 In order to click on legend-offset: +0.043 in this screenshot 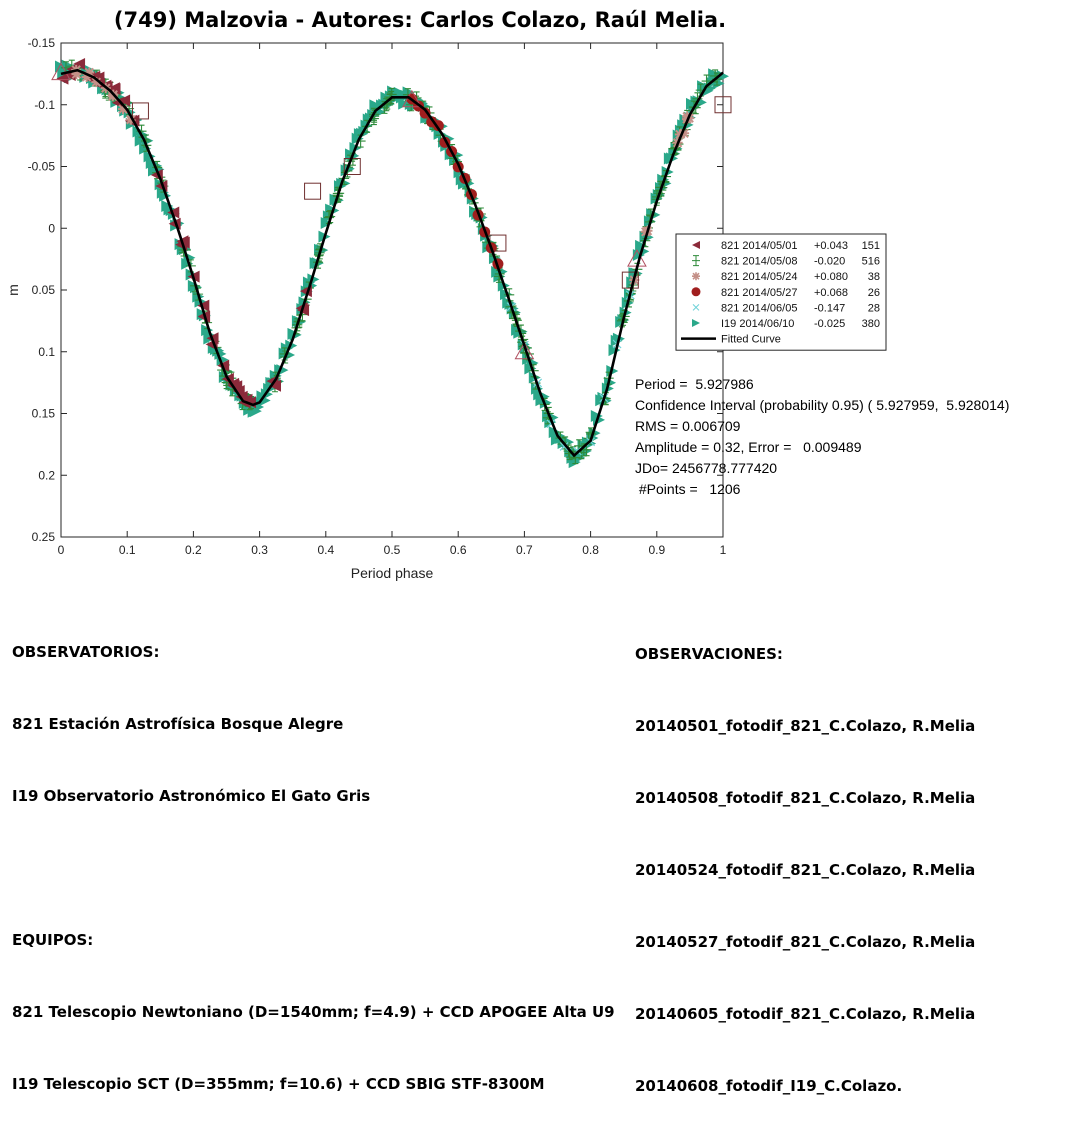, I will do `click(831, 246)`.